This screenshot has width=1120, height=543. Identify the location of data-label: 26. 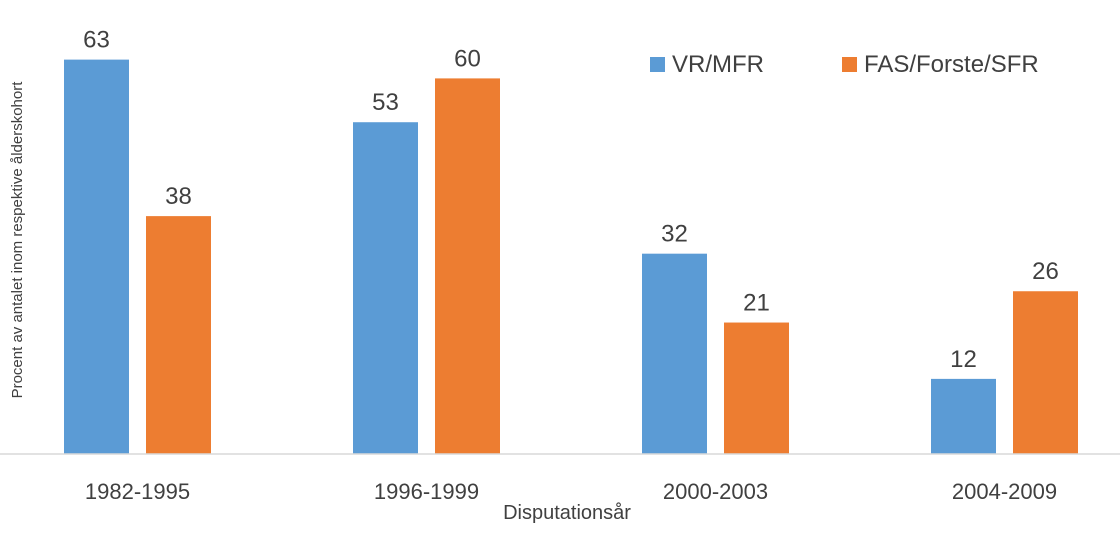
(1045, 271).